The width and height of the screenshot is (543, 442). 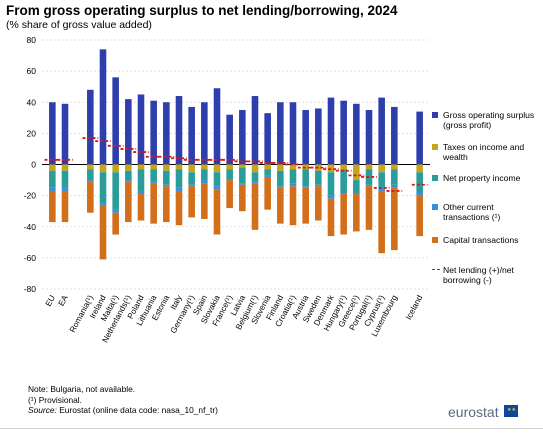 What do you see at coordinates (435, 147) in the screenshot?
I see `legend-swatch-tax` at bounding box center [435, 147].